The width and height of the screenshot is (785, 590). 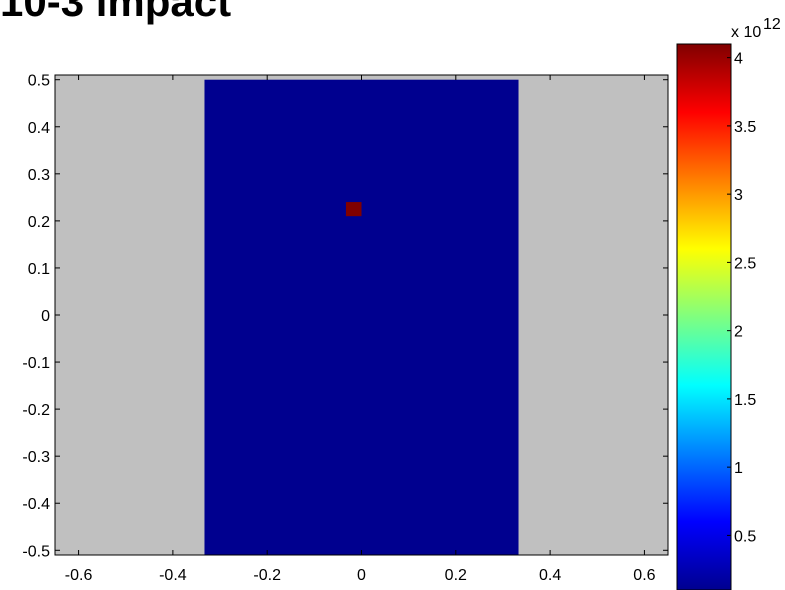 What do you see at coordinates (36, 410) in the screenshot?
I see `y-tick-label: -0.2` at bounding box center [36, 410].